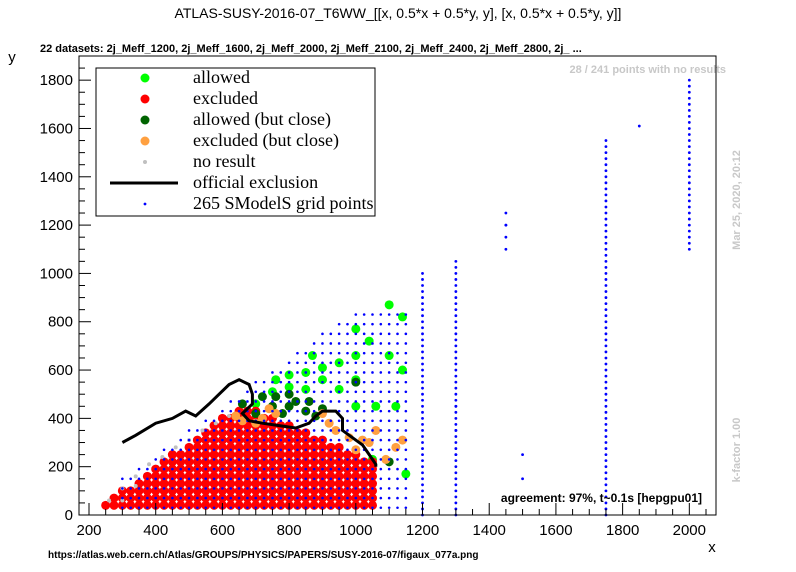 Image resolution: width=796 pixels, height=572 pixels. What do you see at coordinates (737, 450) in the screenshot?
I see `k-factor-label: k-factor 1.00` at bounding box center [737, 450].